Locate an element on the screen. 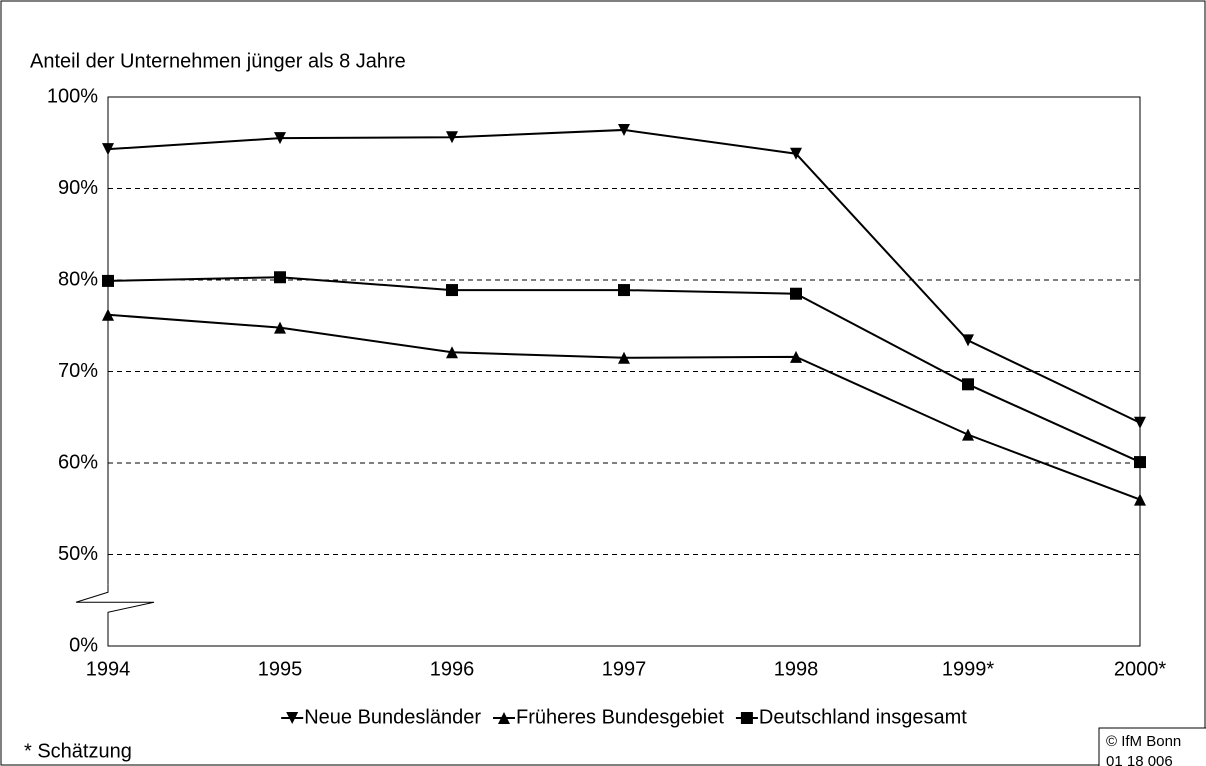 This screenshot has height=766, width=1206. y-tick-label: 100% is located at coordinates (72, 96).